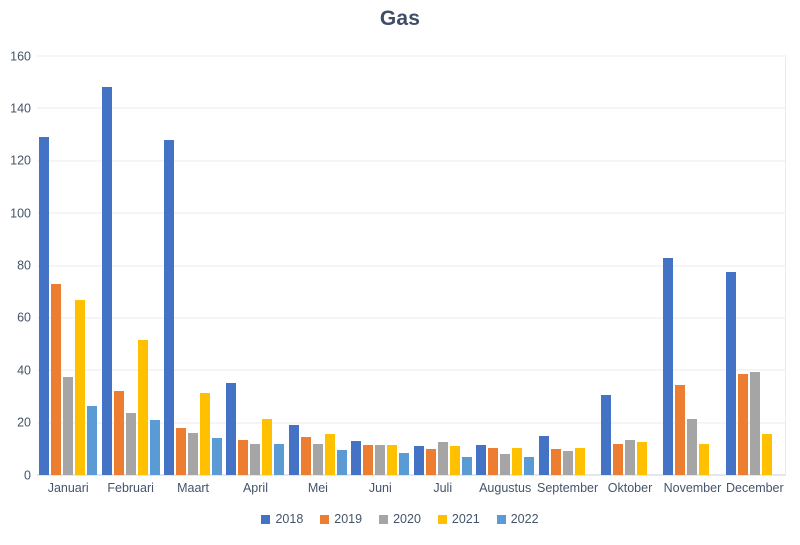 This screenshot has width=800, height=545. I want to click on bar-2020-augustus, so click(505, 464).